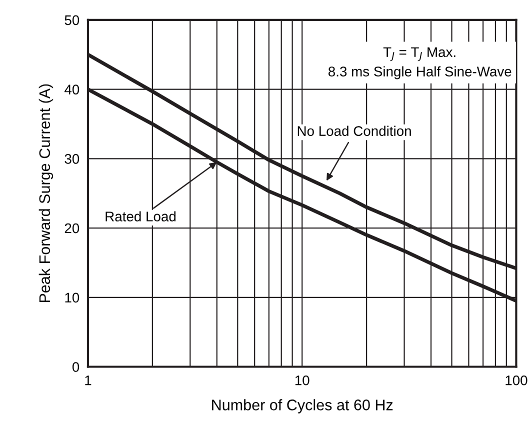 The width and height of the screenshot is (530, 424). What do you see at coordinates (72, 89) in the screenshot?
I see `y-tick-label: 40` at bounding box center [72, 89].